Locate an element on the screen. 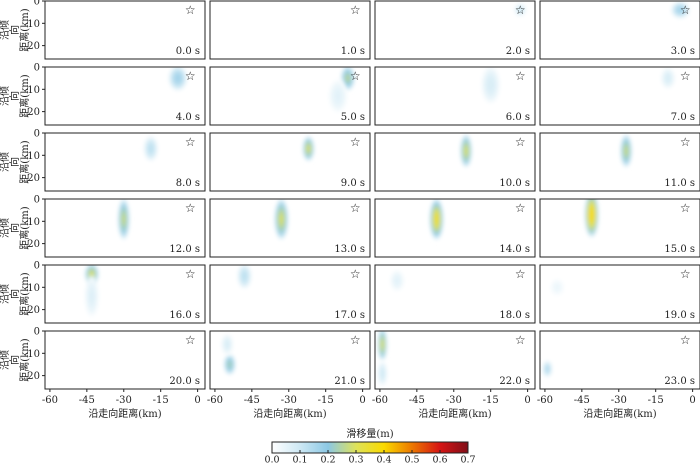 The height and width of the screenshot is (465, 700). x-axis-label: 沿走向距离(km) is located at coordinates (619, 413).